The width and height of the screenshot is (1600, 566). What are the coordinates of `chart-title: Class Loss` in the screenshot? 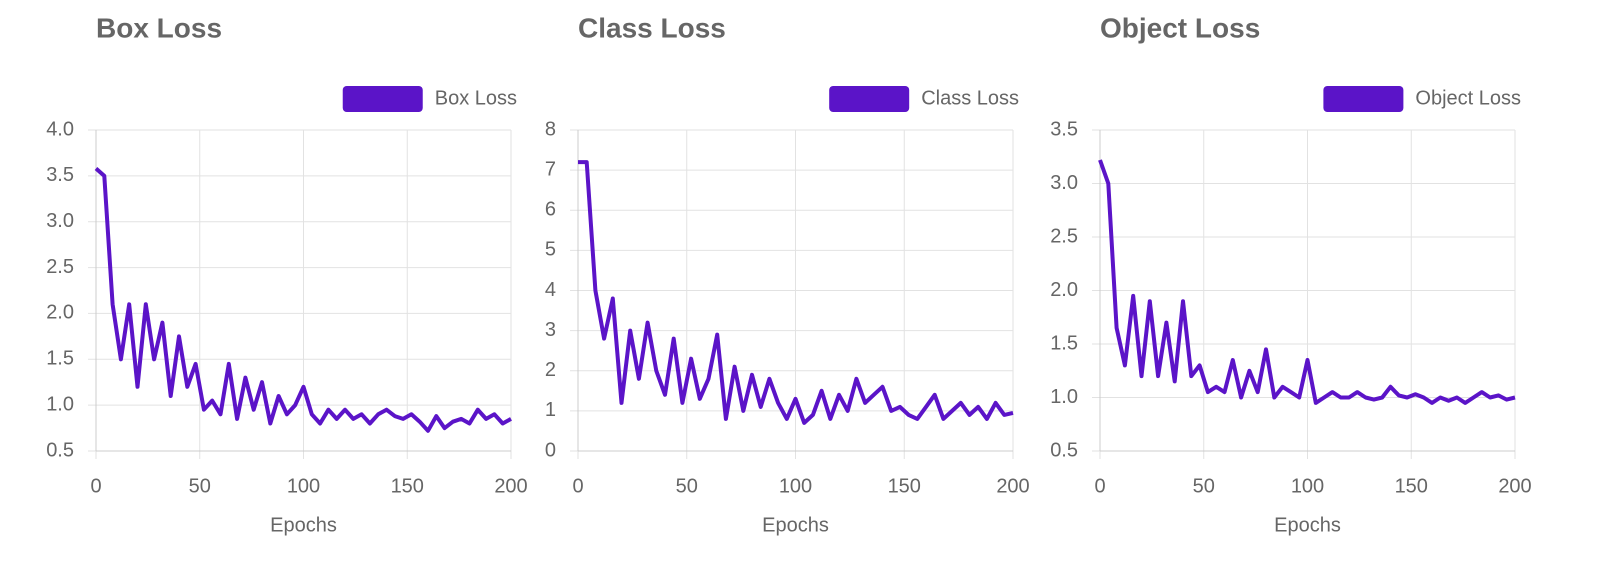 It's located at (652, 27).